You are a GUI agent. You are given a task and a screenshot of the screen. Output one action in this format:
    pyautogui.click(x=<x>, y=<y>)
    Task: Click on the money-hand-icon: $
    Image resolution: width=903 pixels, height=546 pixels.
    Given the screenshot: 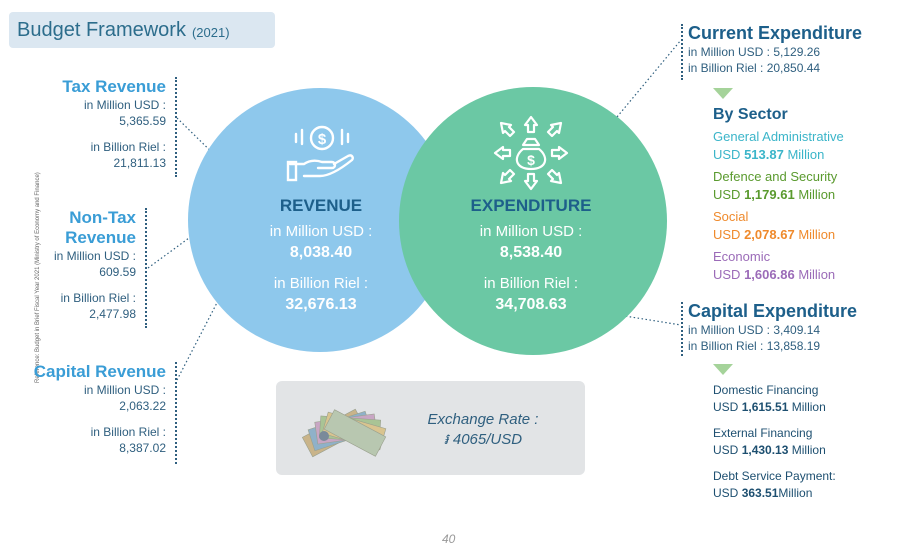 What is the action you would take?
    pyautogui.click(x=320, y=153)
    